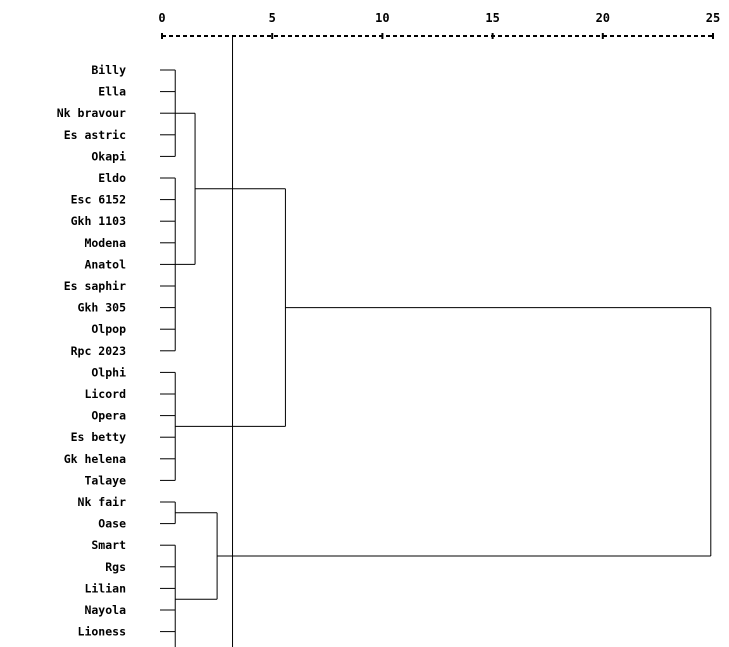  I want to click on leaf-label: Gkh 305, so click(102, 308).